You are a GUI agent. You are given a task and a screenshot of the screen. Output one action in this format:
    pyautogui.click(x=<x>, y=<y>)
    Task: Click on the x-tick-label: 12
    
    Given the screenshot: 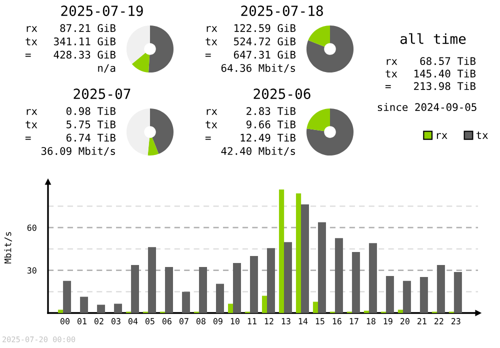 What is the action you would take?
    pyautogui.click(x=269, y=321)
    